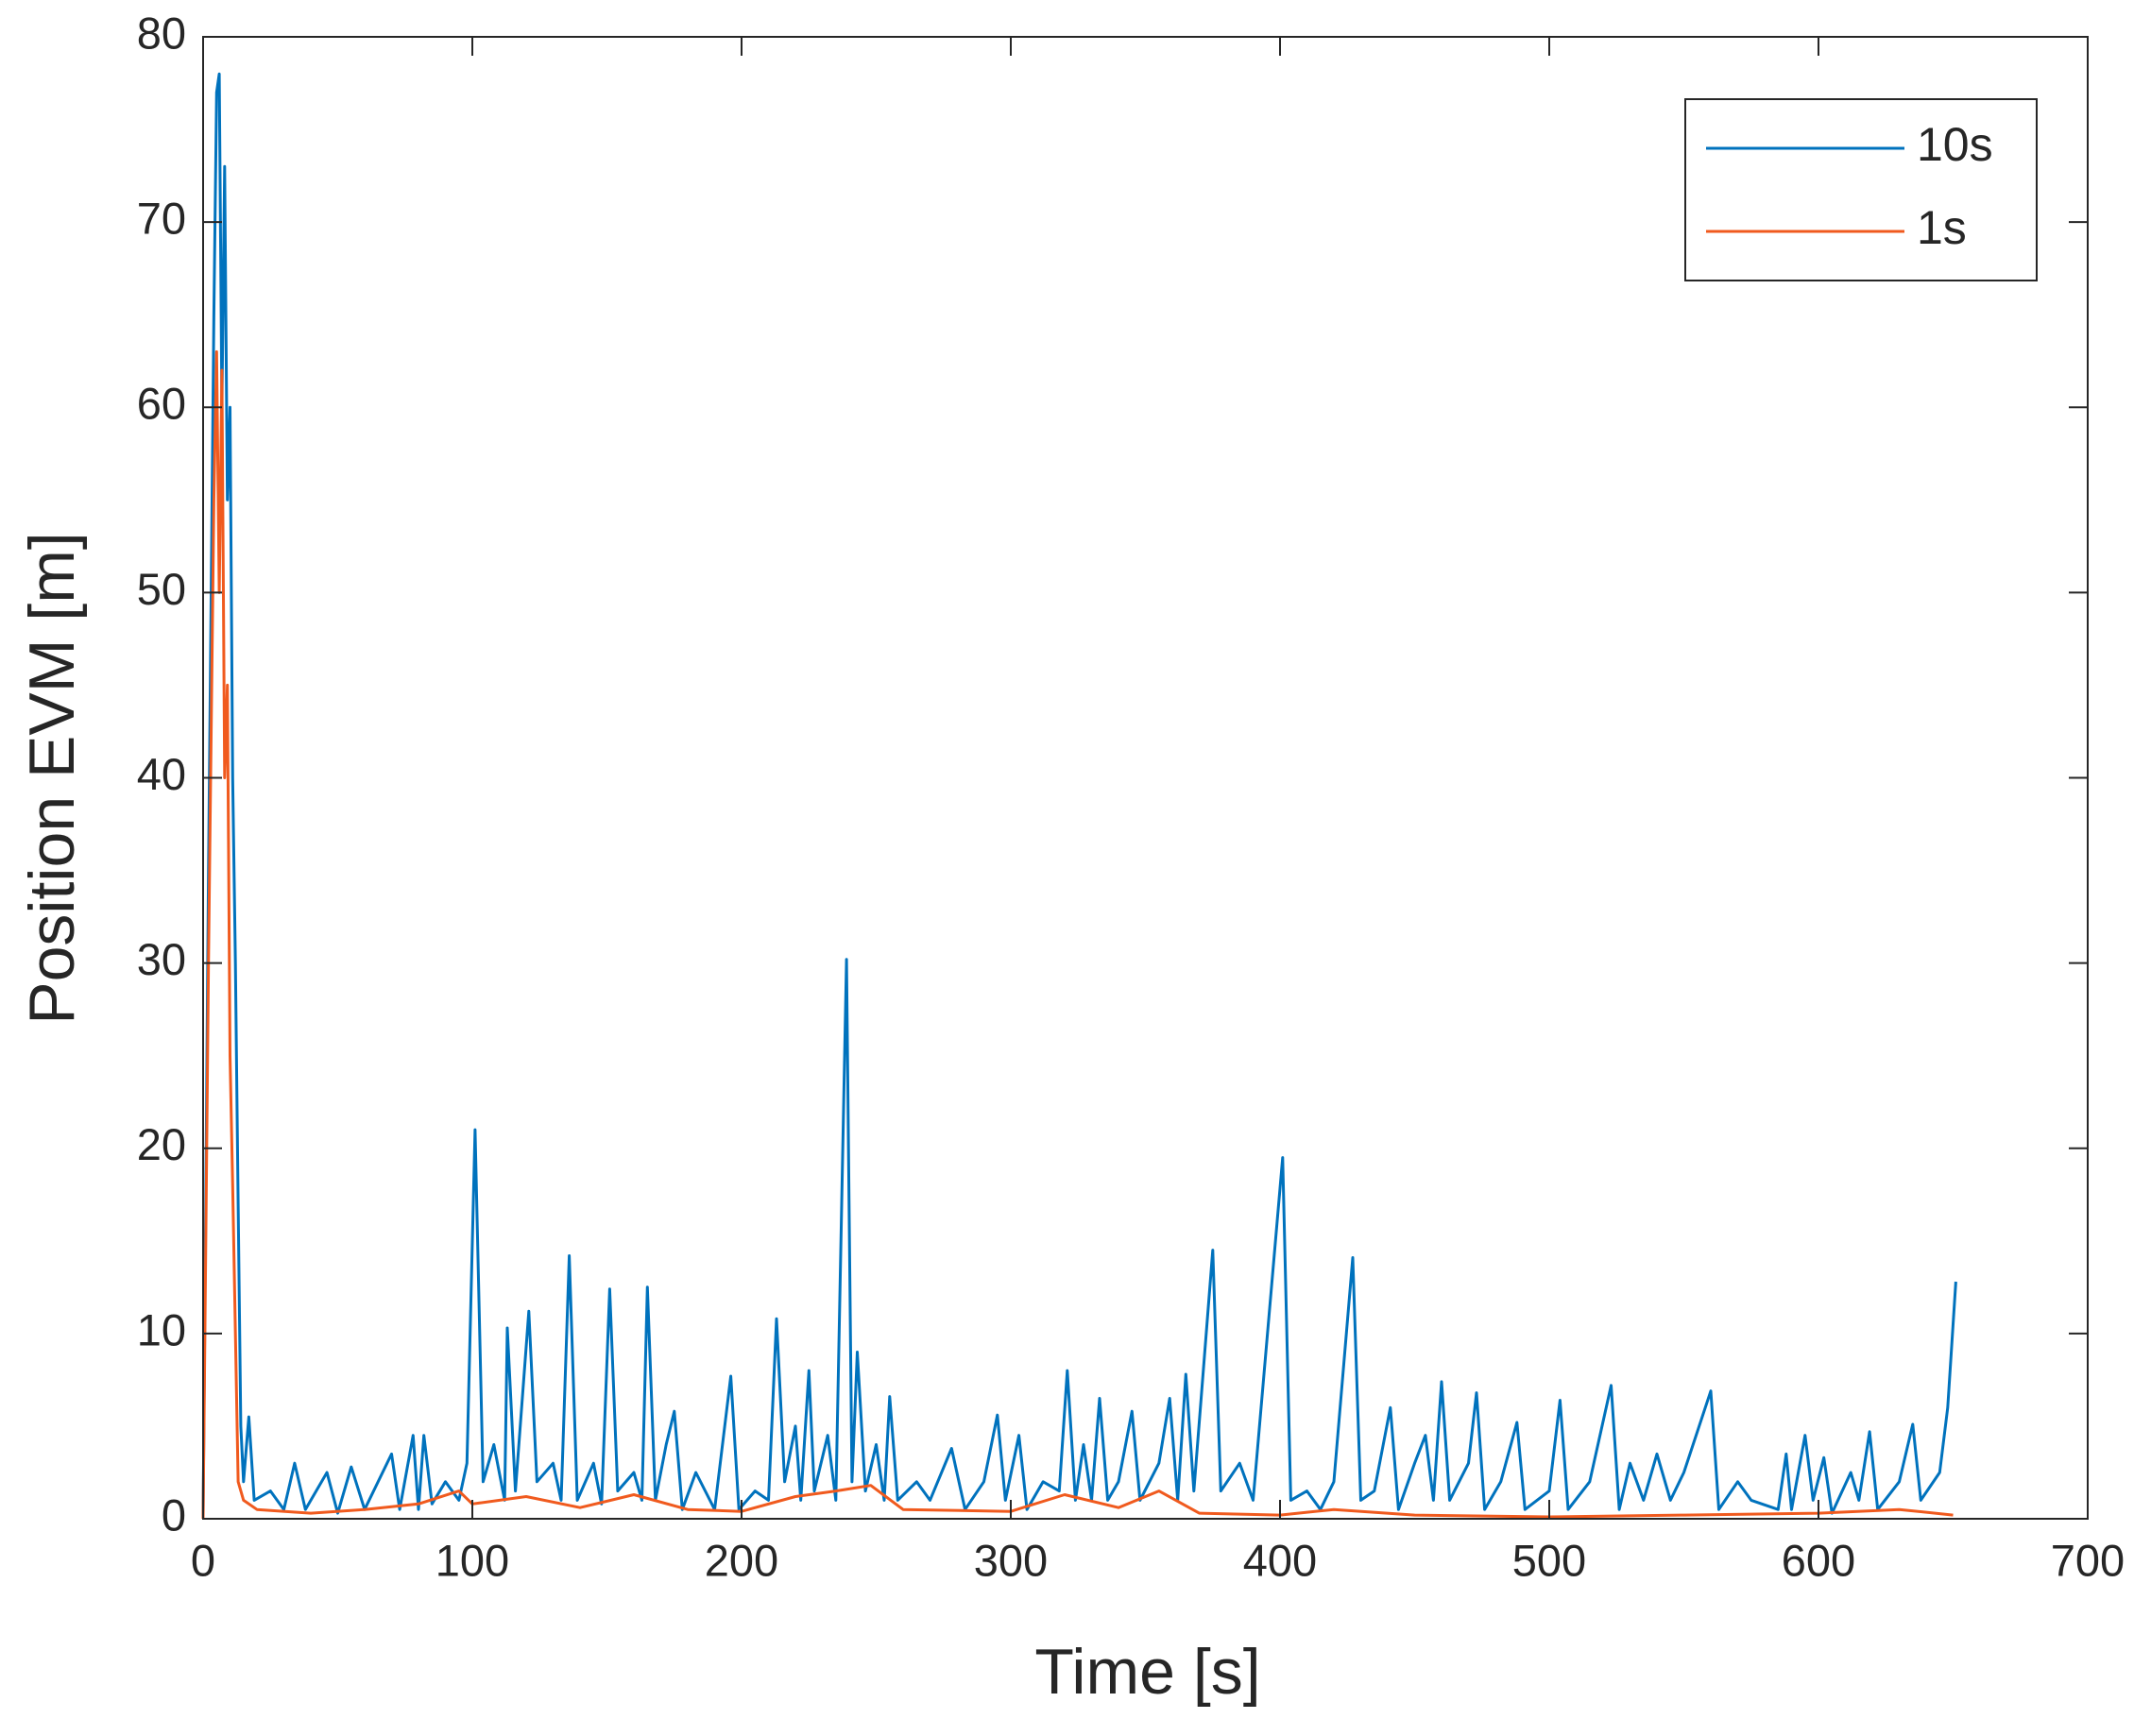 The height and width of the screenshot is (1736, 2151). What do you see at coordinates (161, 219) in the screenshot?
I see `y-tick-label: 70` at bounding box center [161, 219].